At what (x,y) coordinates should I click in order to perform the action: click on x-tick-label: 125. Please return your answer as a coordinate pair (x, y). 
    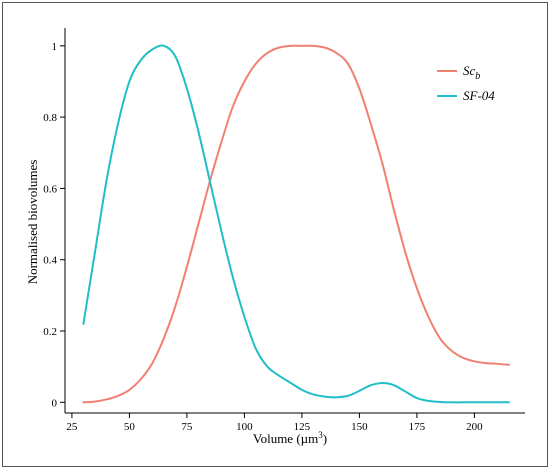
    Looking at the image, I should click on (302, 427).